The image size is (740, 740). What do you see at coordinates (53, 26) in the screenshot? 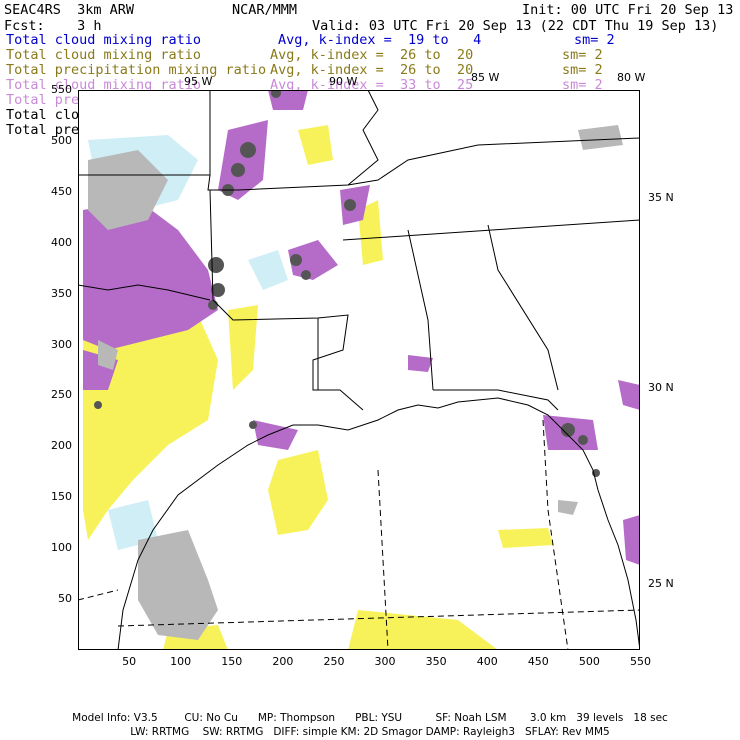
I see `forecast-hour: Fcst: 3 h` at bounding box center [53, 26].